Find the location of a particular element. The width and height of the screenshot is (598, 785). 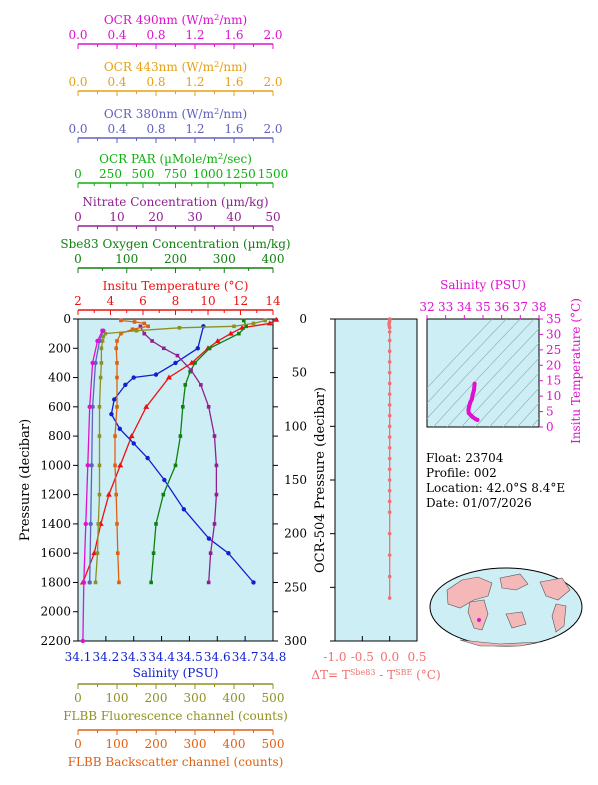

main-plot-panel is located at coordinates (175, 480).